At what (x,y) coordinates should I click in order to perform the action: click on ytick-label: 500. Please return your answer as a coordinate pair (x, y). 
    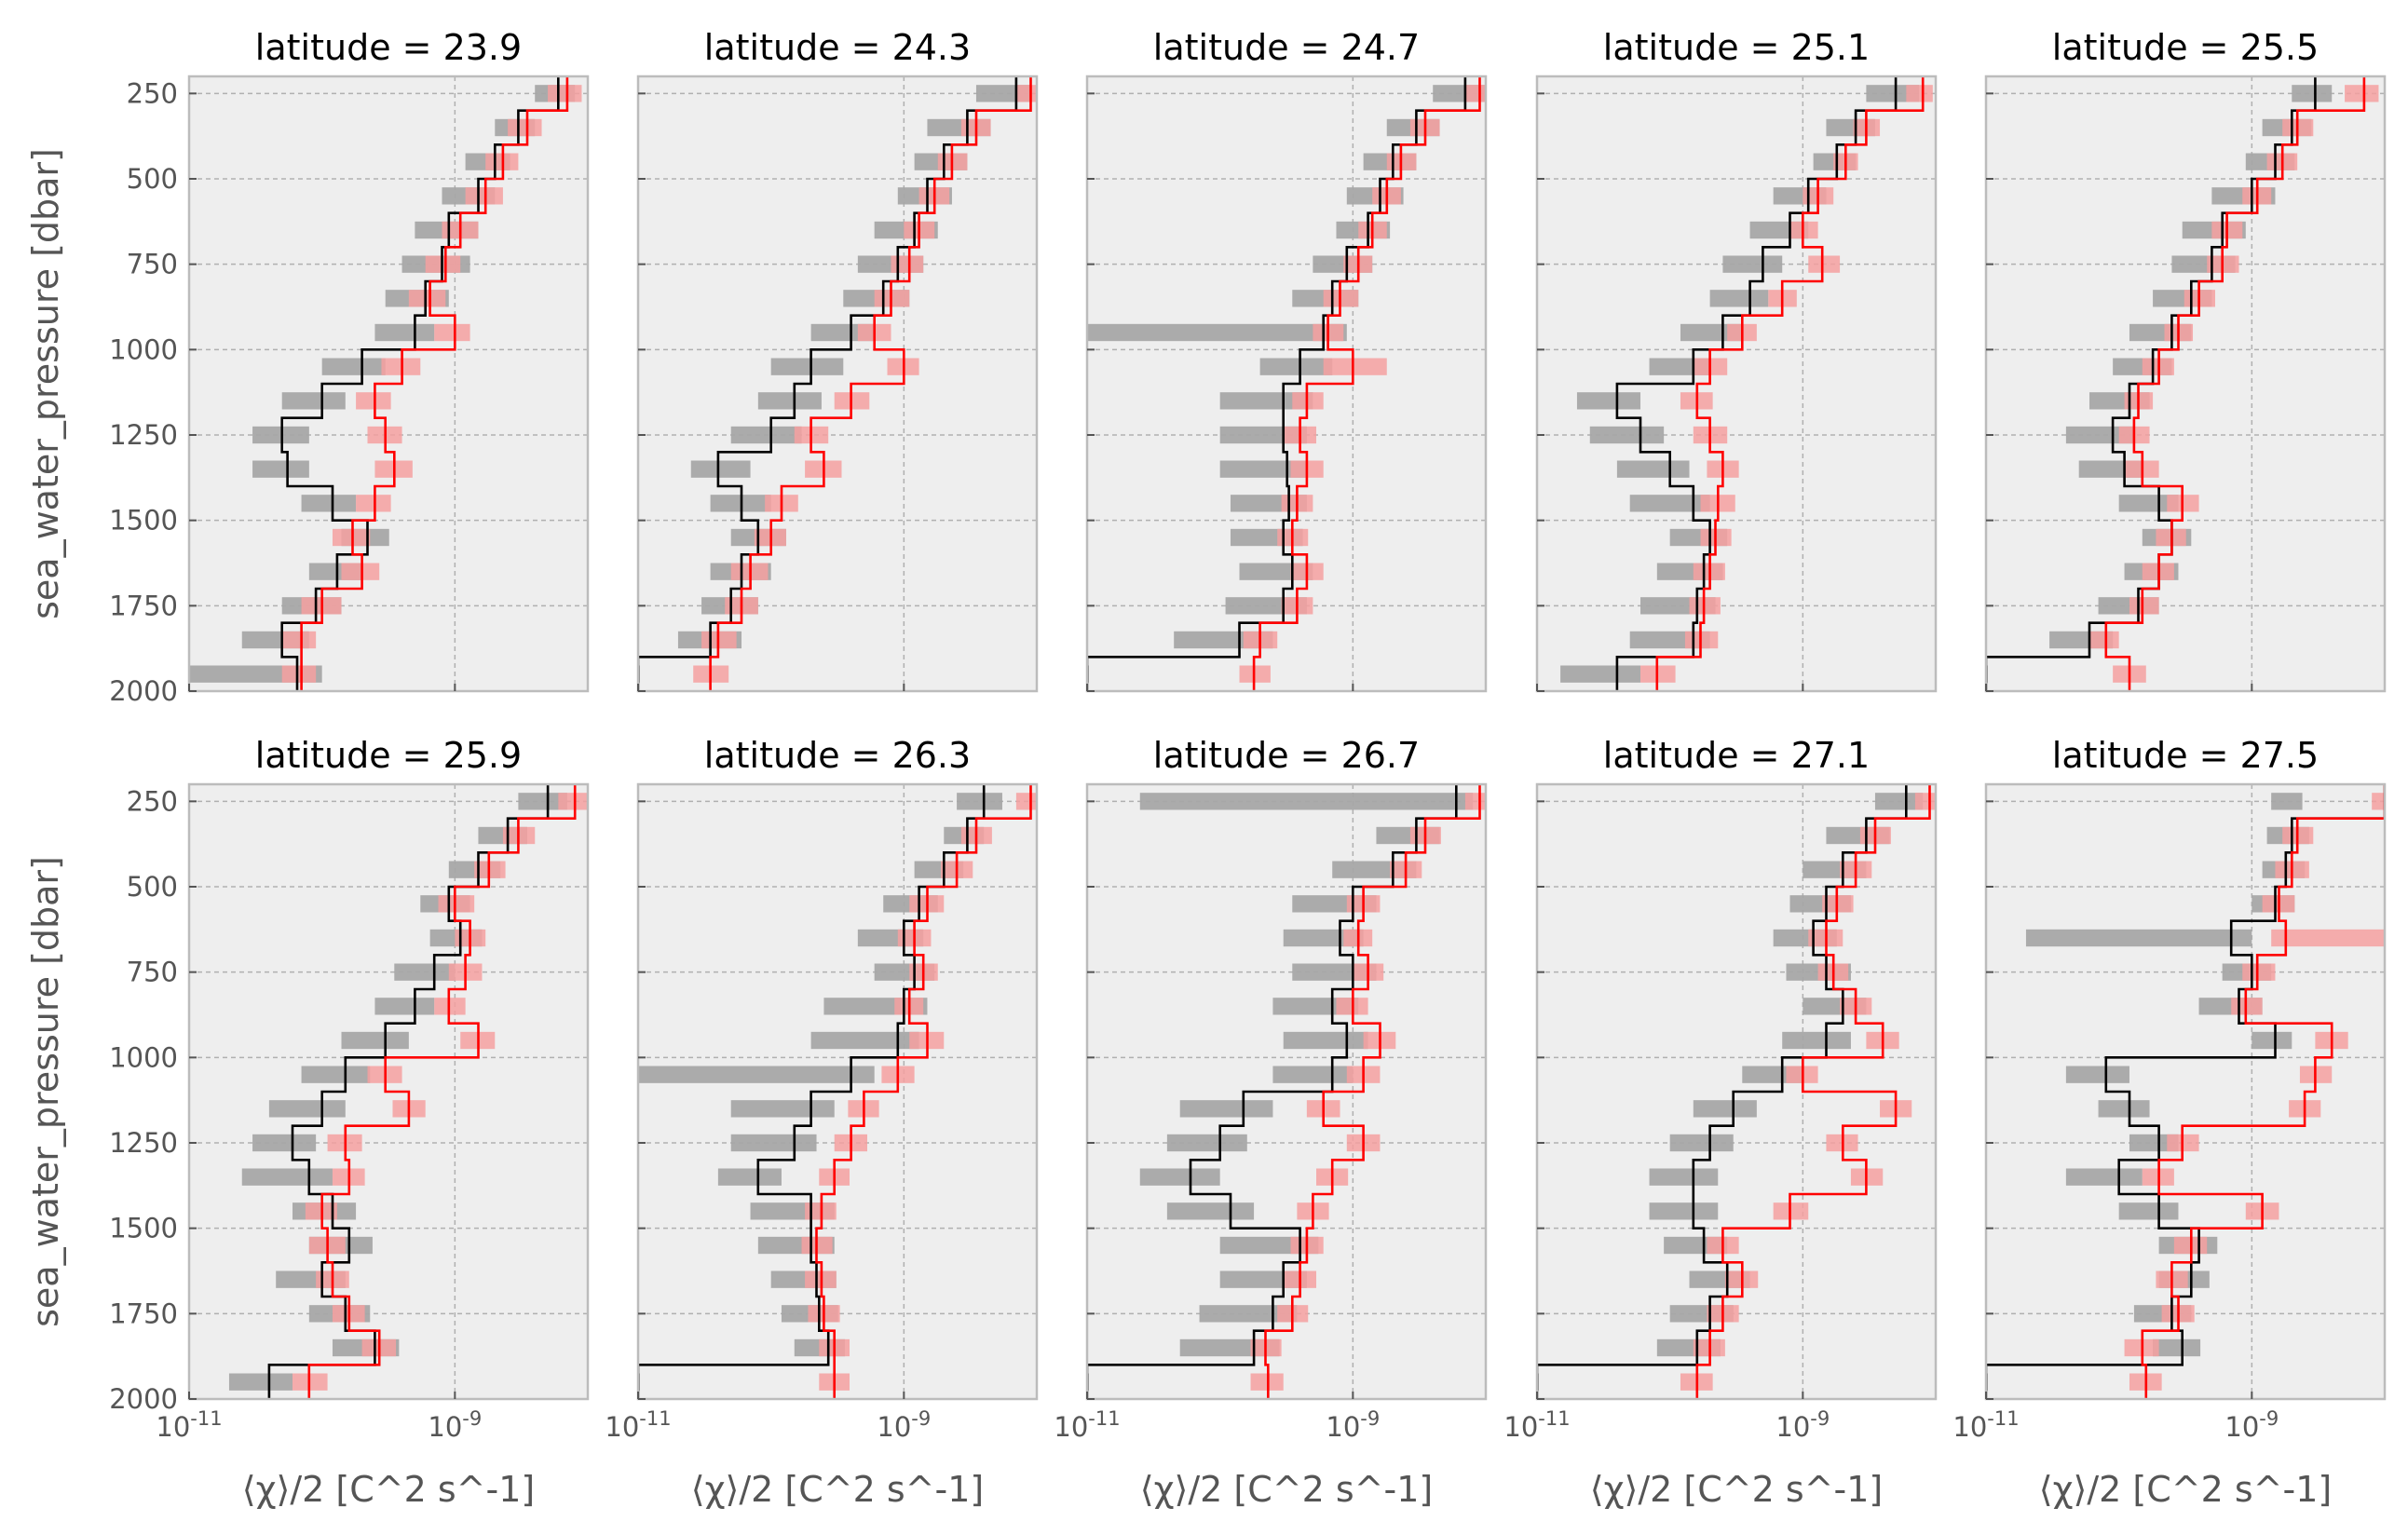
    Looking at the image, I should click on (152, 887).